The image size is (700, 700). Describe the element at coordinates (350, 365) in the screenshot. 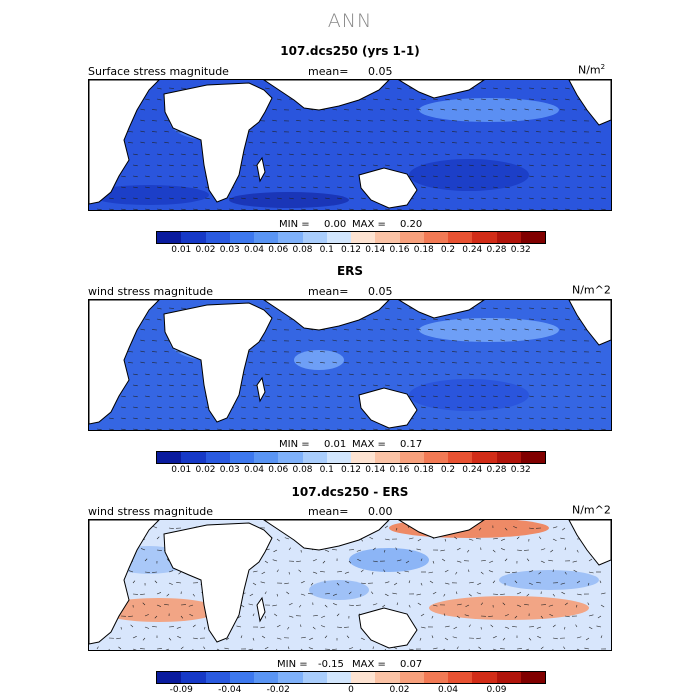

I see `map-obs` at that location.